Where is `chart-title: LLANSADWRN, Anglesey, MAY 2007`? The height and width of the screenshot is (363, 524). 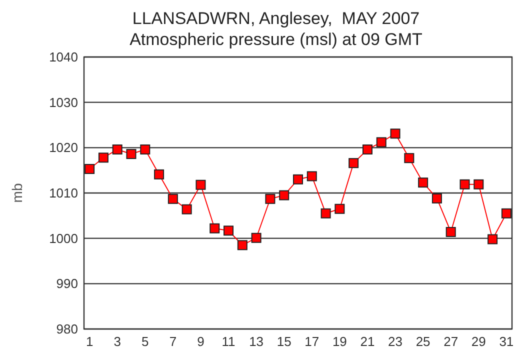 chart-title: LLANSADWRN, Anglesey, MAY 2007 is located at coordinates (276, 18).